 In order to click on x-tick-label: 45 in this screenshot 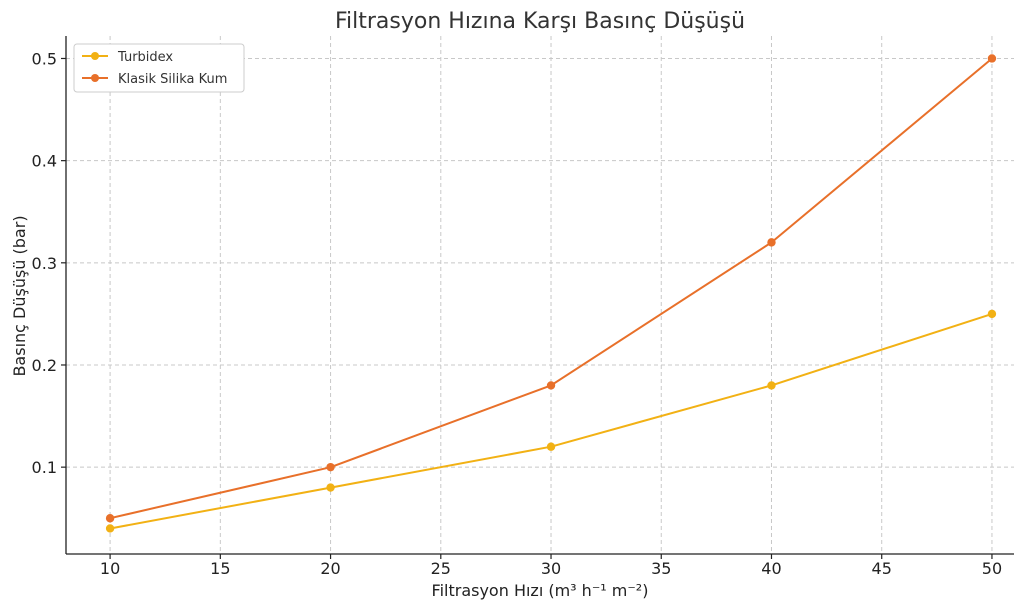, I will do `click(882, 568)`.